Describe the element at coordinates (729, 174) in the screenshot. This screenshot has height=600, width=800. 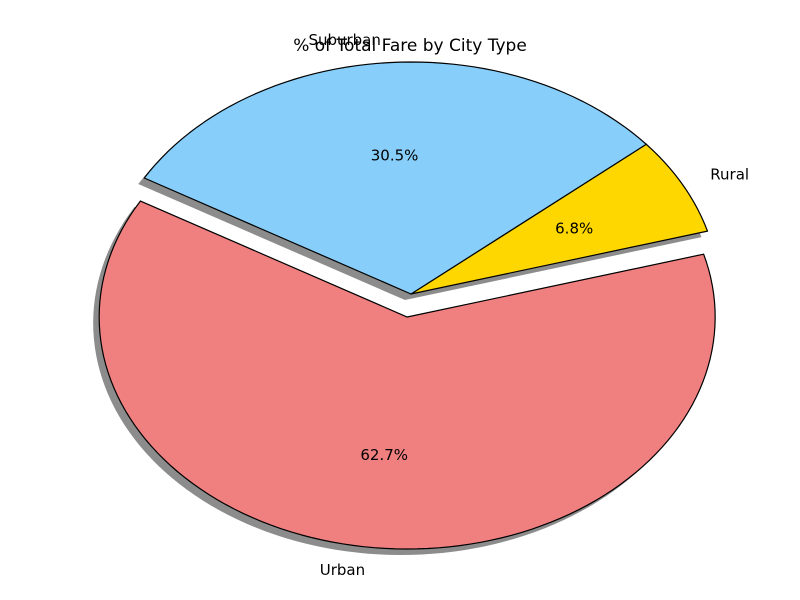
I see `slice-category-label-rural: Rural` at that location.